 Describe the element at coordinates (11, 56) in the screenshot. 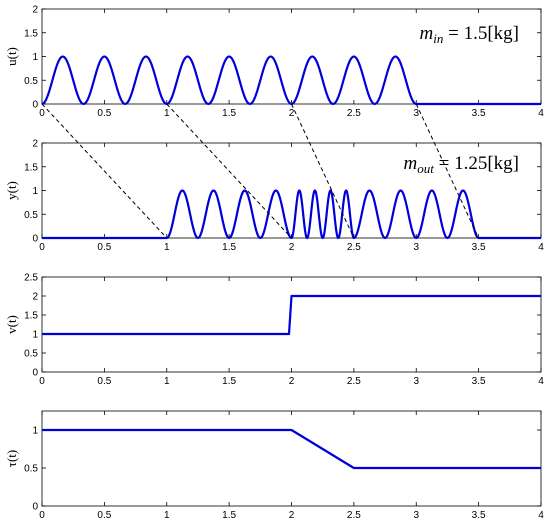

I see `y-axis-label: u(t)` at that location.